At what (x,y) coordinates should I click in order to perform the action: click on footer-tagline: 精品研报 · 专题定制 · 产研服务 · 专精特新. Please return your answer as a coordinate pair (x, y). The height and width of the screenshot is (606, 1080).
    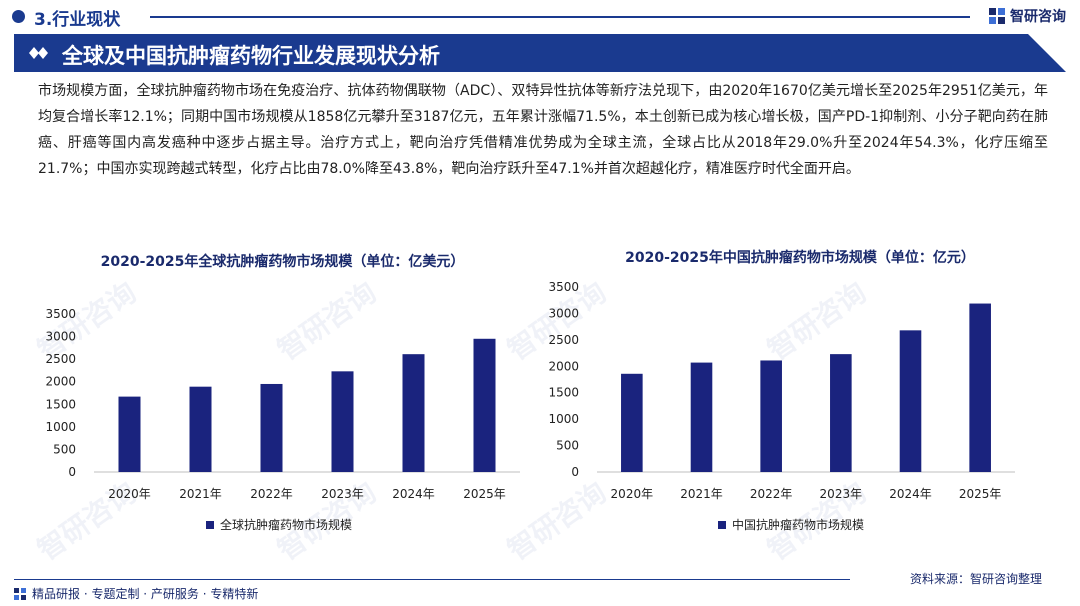
    Looking at the image, I should click on (136, 593).